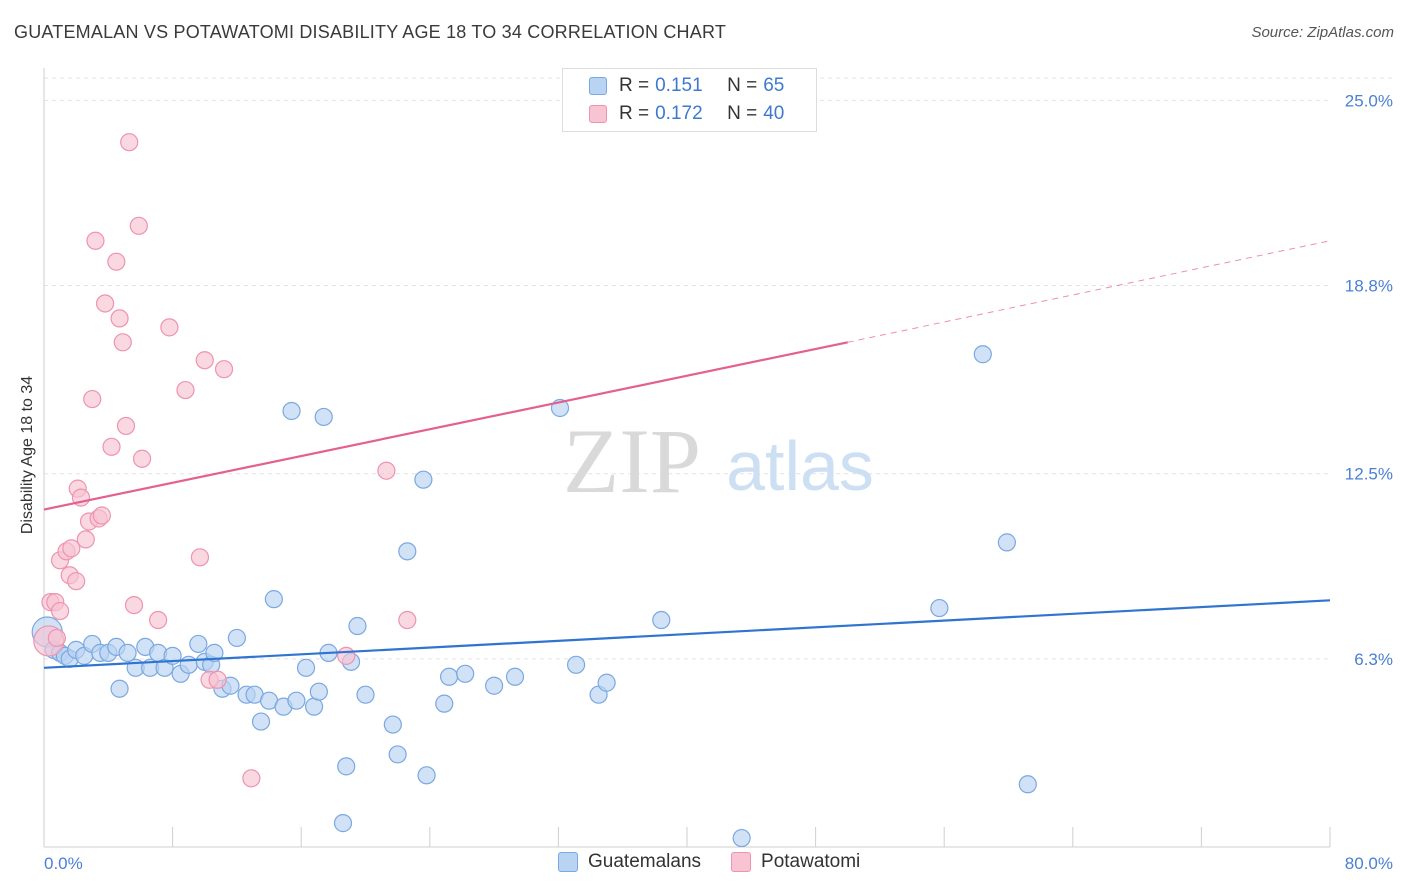 The width and height of the screenshot is (1406, 892). What do you see at coordinates (679, 85) in the screenshot?
I see `legend-r-value: 0.151` at bounding box center [679, 85].